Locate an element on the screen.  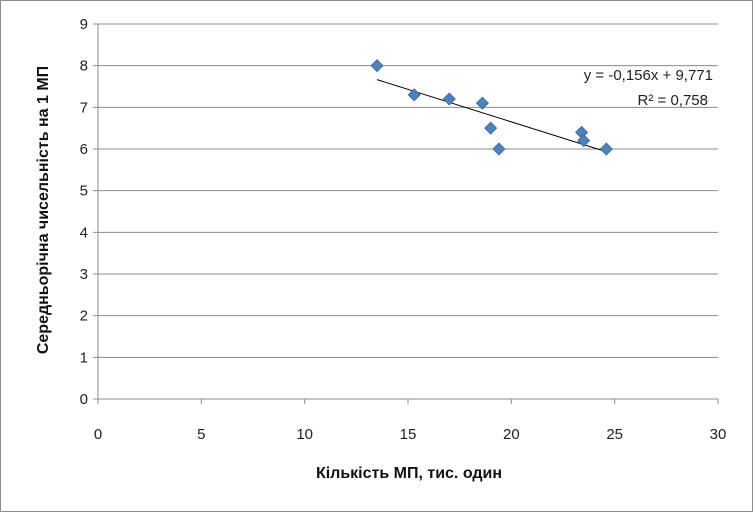
y-tick-label: 8 is located at coordinates (84, 66).